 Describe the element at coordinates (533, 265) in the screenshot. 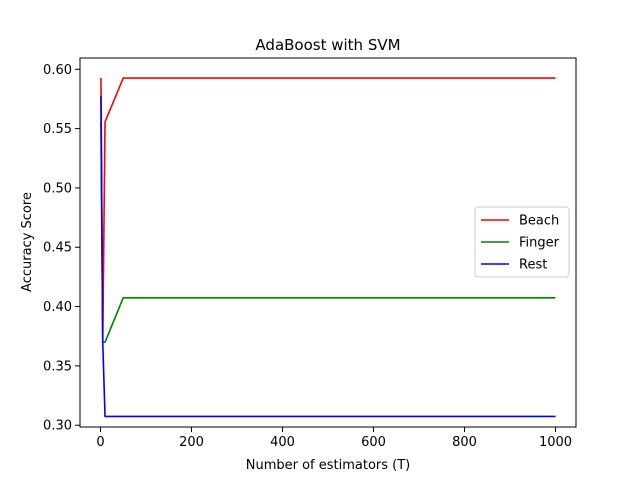

I see `legend-label-rest: Rest` at that location.